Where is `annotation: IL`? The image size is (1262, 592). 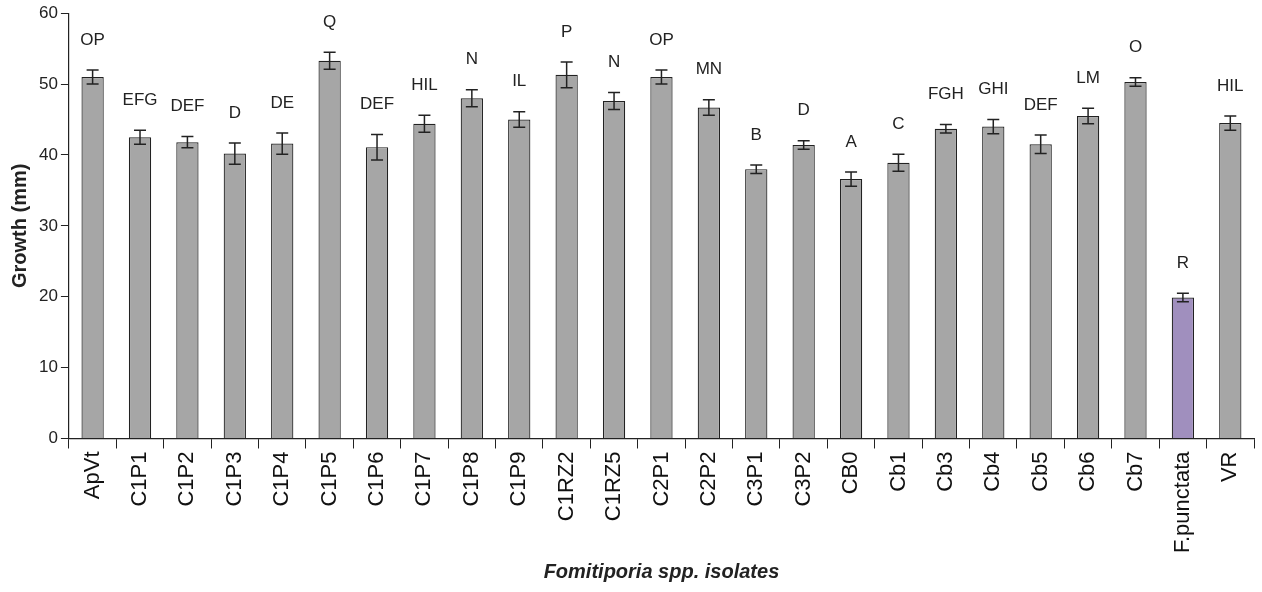
annotation: IL is located at coordinates (519, 81).